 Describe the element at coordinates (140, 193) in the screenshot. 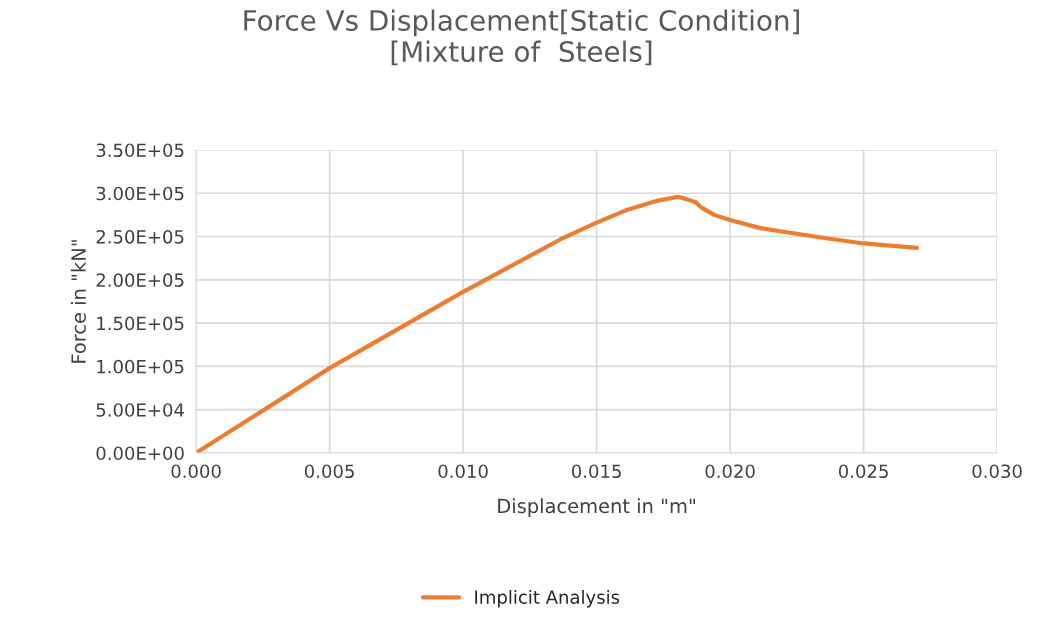

I see `y-tick-label: 3.00E+05` at that location.